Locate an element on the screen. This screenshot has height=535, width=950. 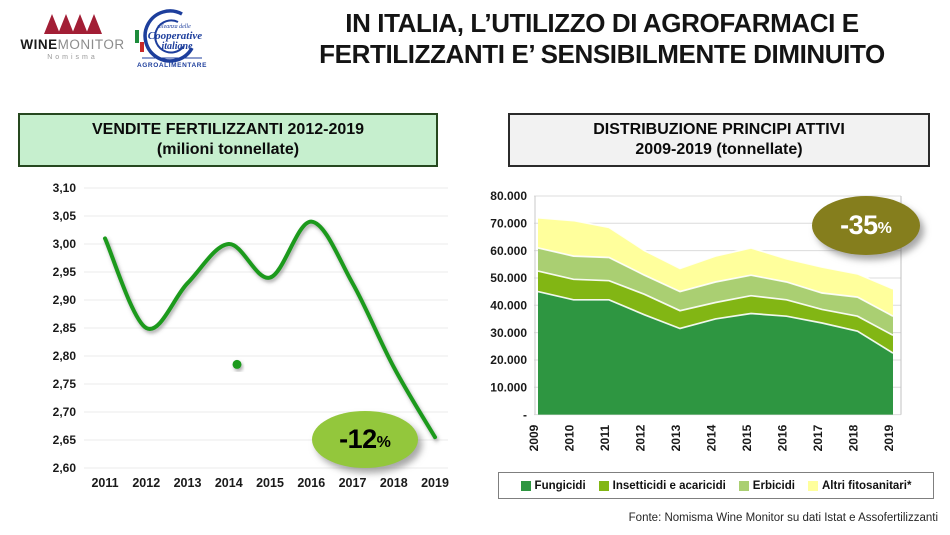
svg-text: AGROALIMENTARE is located at coordinates (172, 65).